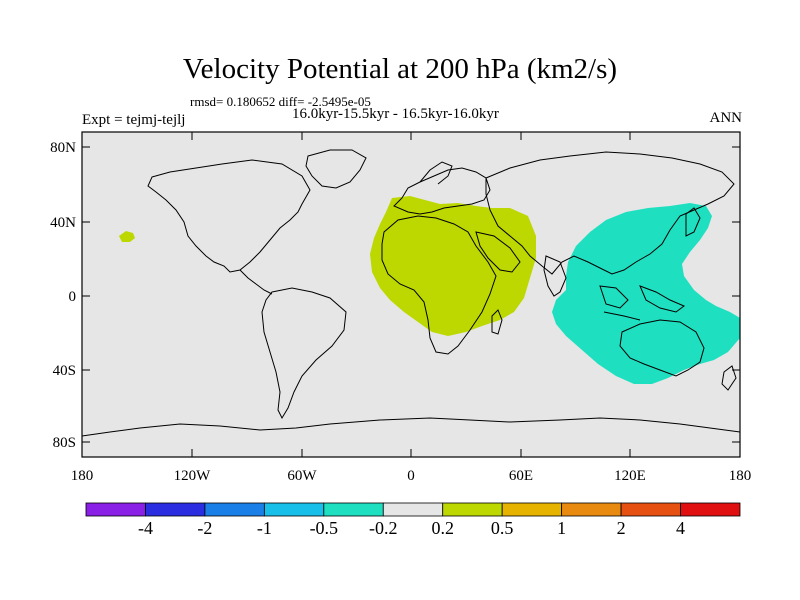 This screenshot has width=800, height=600. What do you see at coordinates (73, 297) in the screenshot?
I see `lat-label-0: 0` at bounding box center [73, 297].